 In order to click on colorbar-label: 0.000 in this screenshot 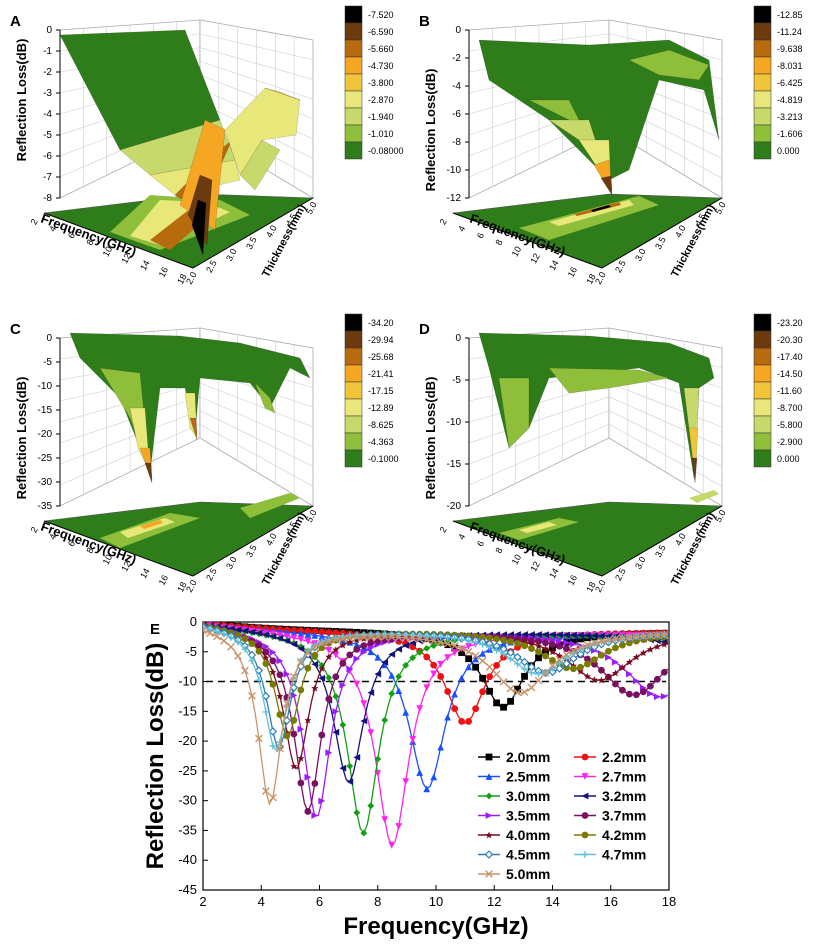, I will do `click(788, 151)`.